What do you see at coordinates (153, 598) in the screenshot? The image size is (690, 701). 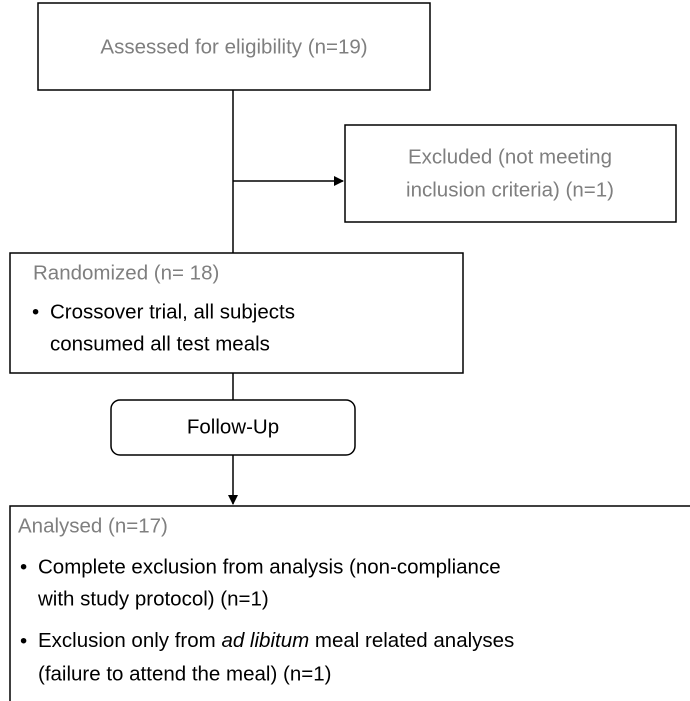 I see `bullet-text: with study protocol) (n=1)` at bounding box center [153, 598].